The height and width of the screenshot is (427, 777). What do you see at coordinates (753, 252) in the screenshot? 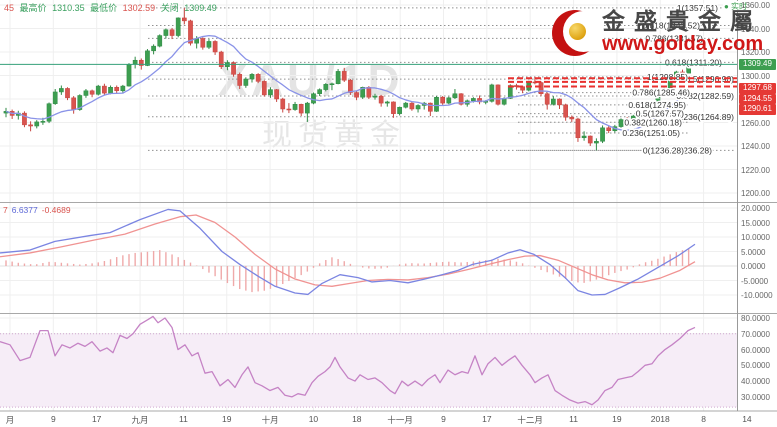
I see `macd-axis-label: 5.0000` at bounding box center [753, 252].